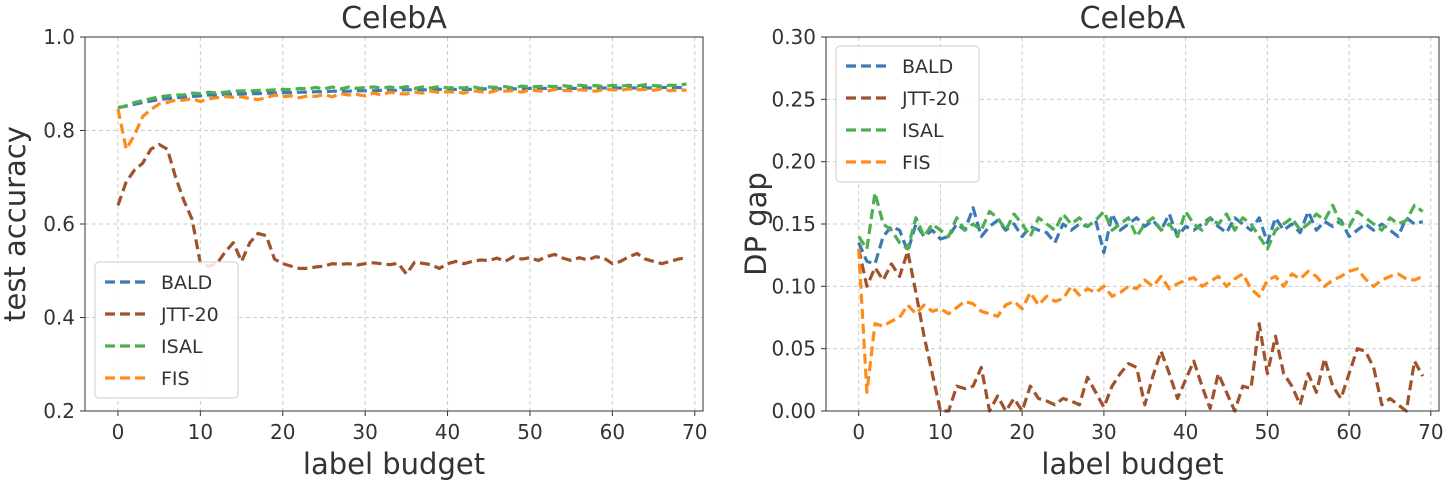  Describe the element at coordinates (59, 224) in the screenshot. I see `y-tick-label: 0.6` at that location.